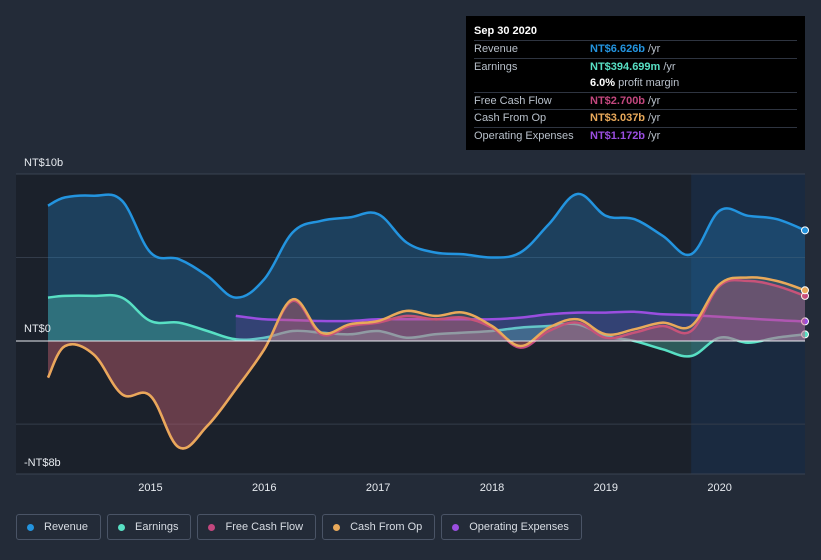 The width and height of the screenshot is (821, 560). Describe the element at coordinates (44, 163) in the screenshot. I see `y-axis-top-label: NT$10b` at that location.